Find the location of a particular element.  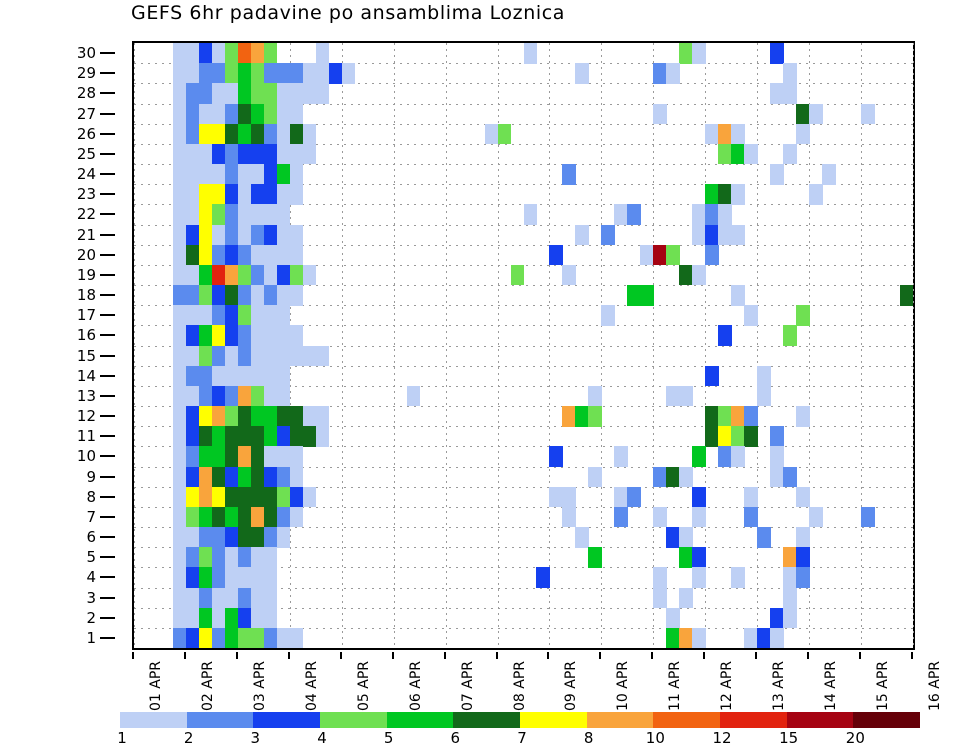

y-axis-tick-label: 28 is located at coordinates (86, 93).